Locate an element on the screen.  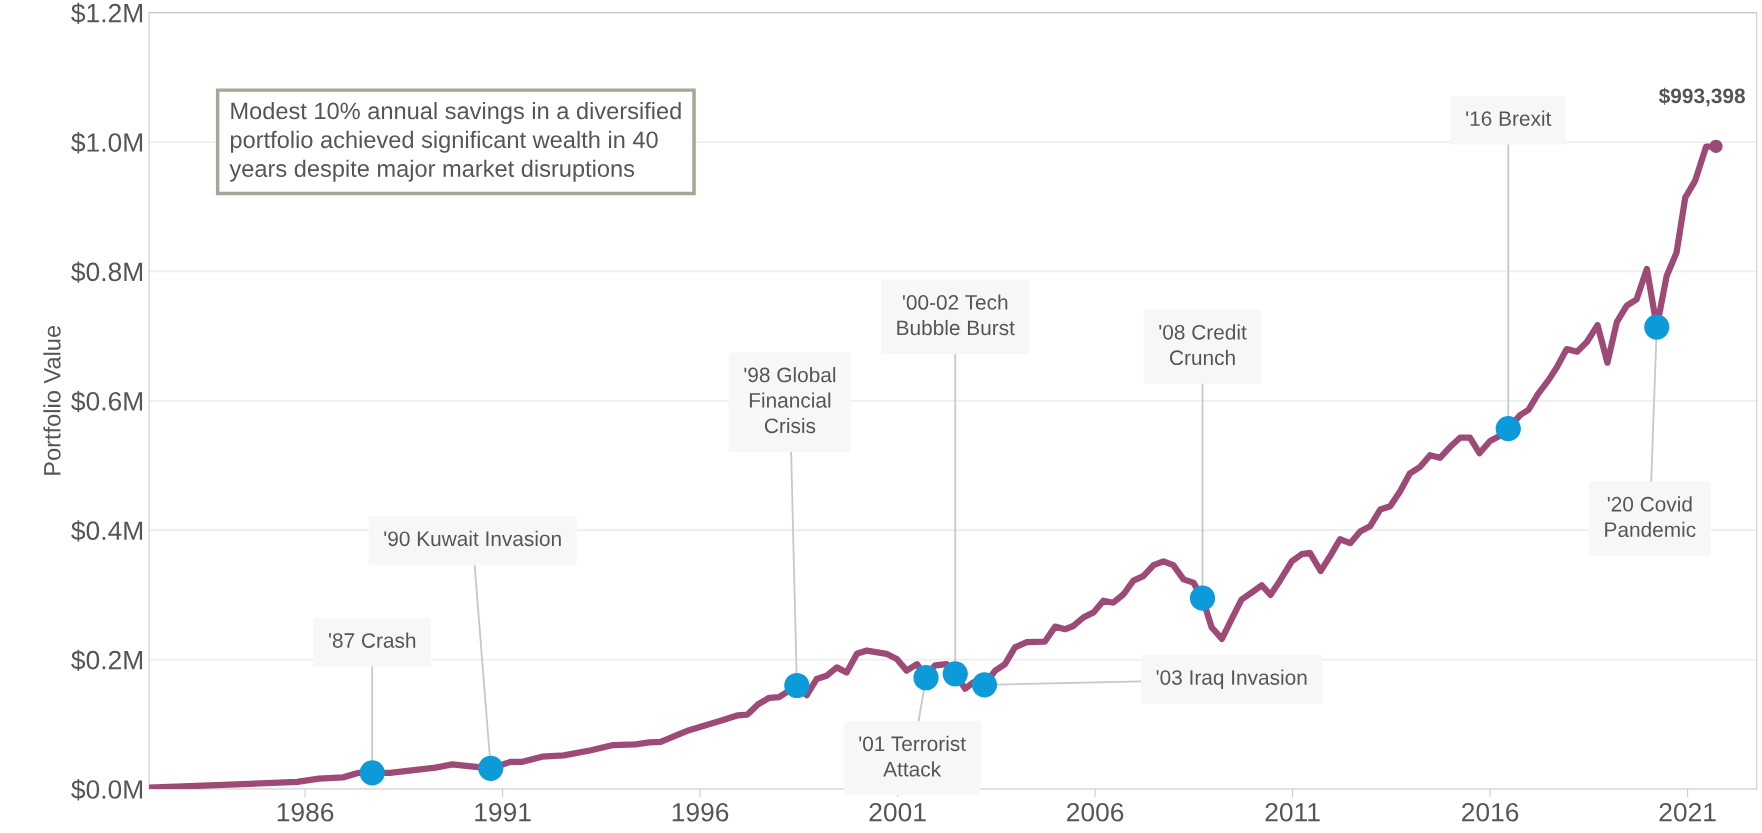
annotation: '01 Terrorist Attack is located at coordinates (912, 756).